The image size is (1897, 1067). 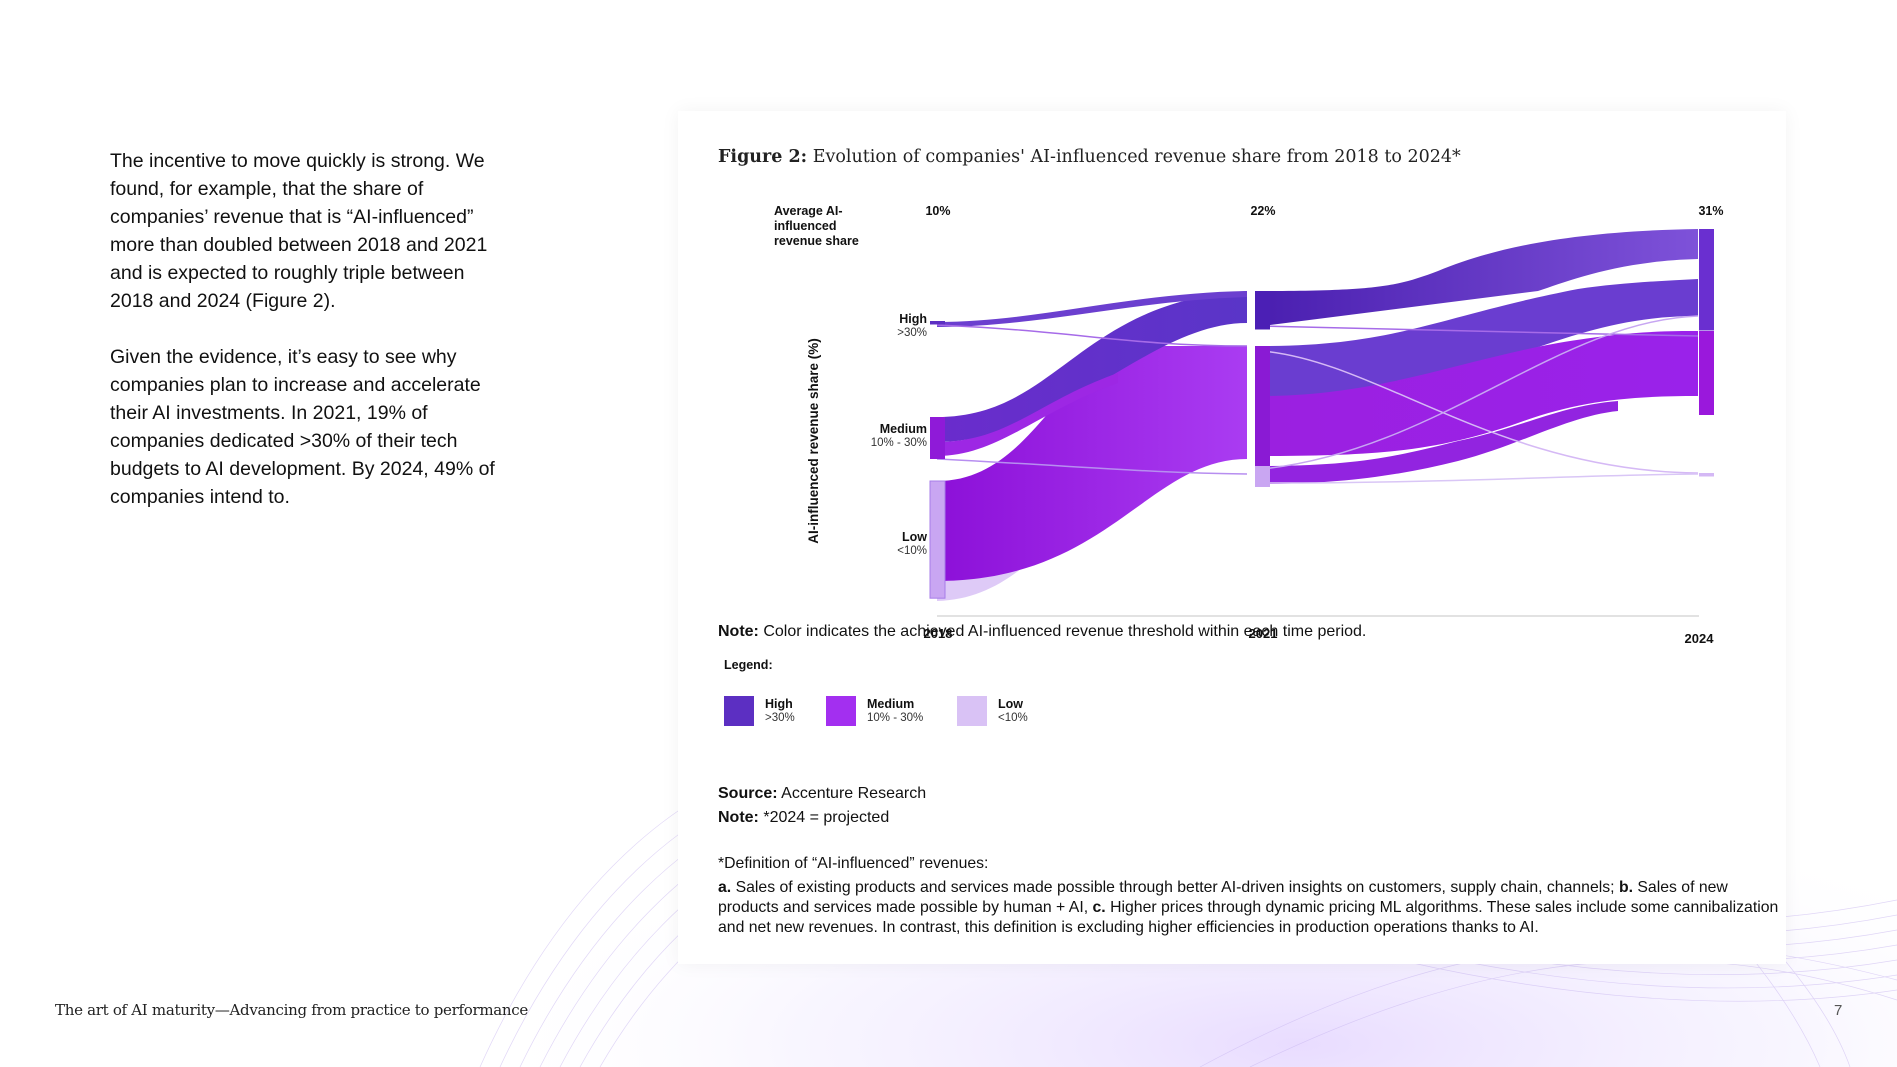 I want to click on flow-medium-2021-to-medium-2024, so click(x=1480, y=393).